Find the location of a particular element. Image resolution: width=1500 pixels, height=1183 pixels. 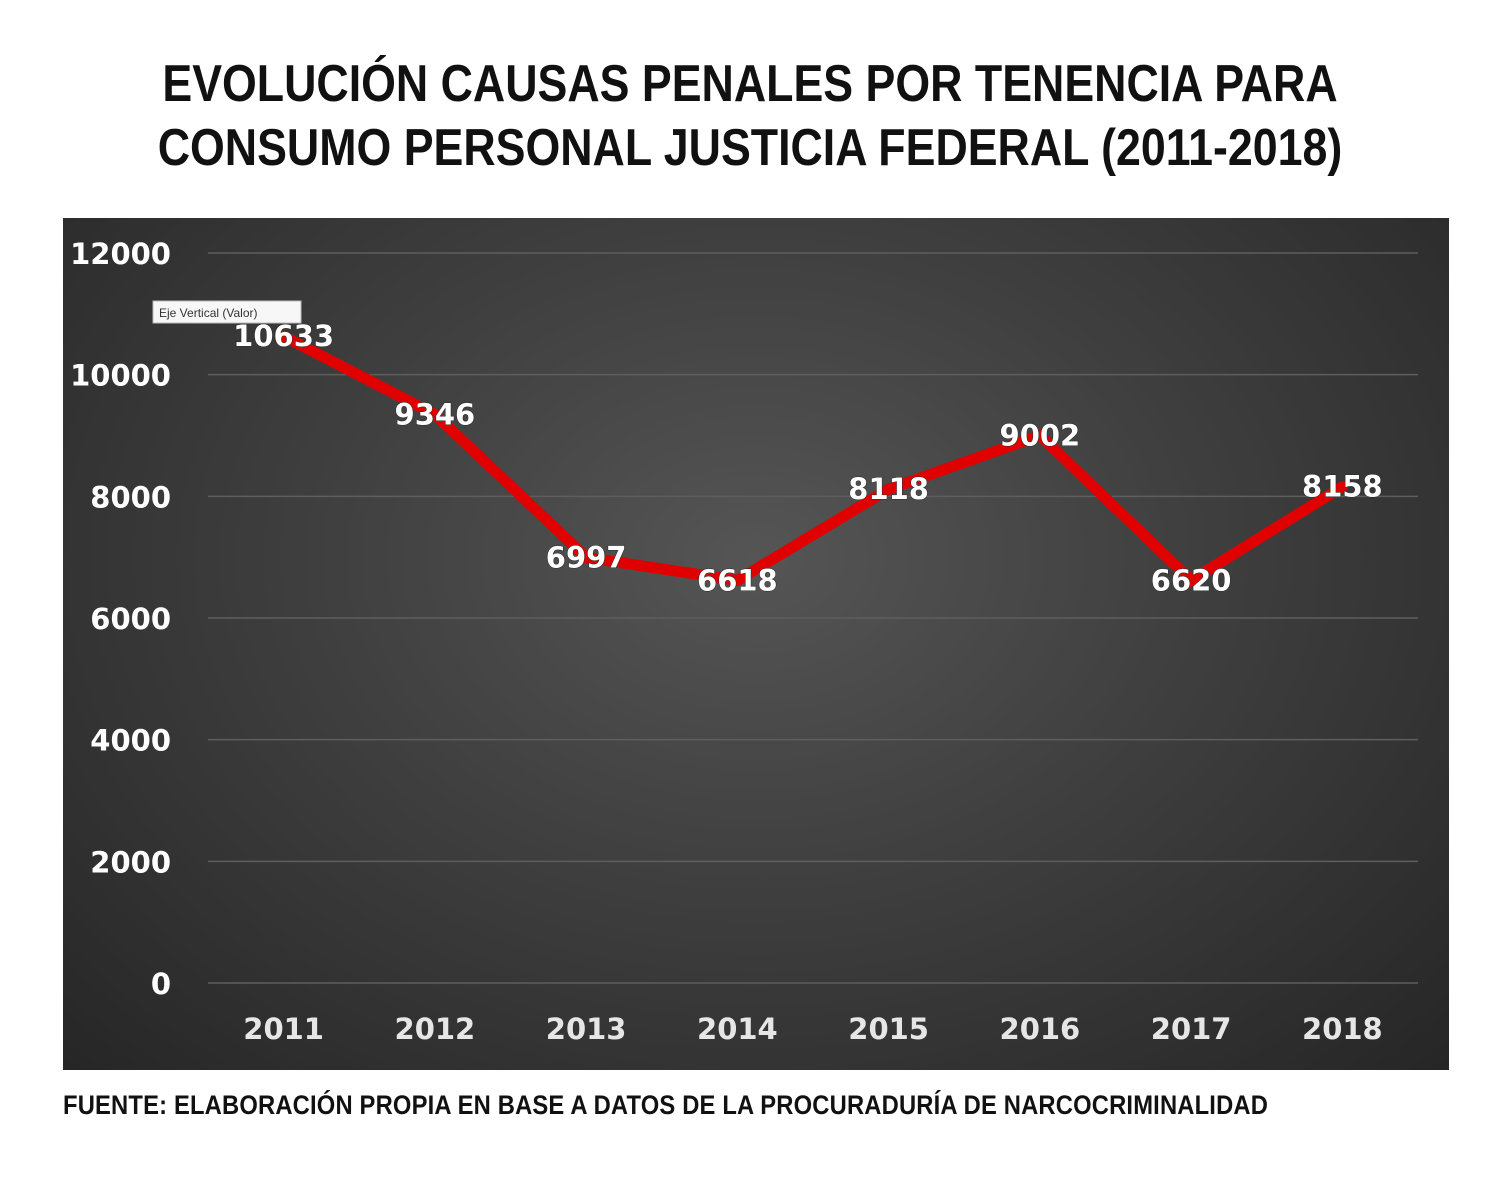

data-point-2011 is located at coordinates (284, 336).